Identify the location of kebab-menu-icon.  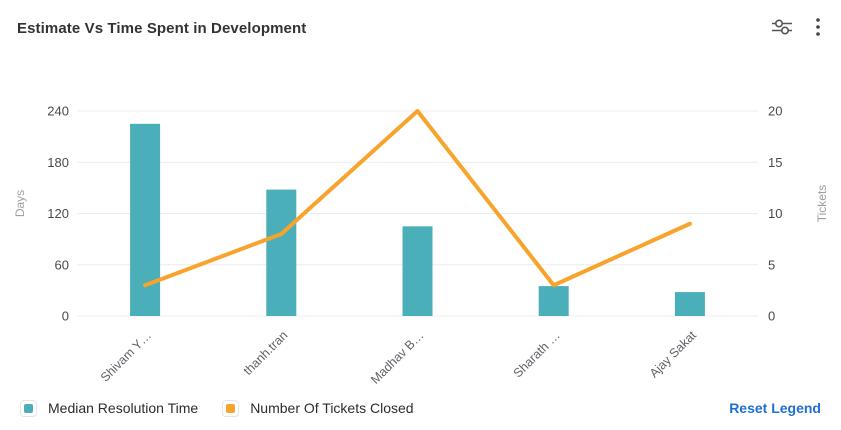
(818, 28).